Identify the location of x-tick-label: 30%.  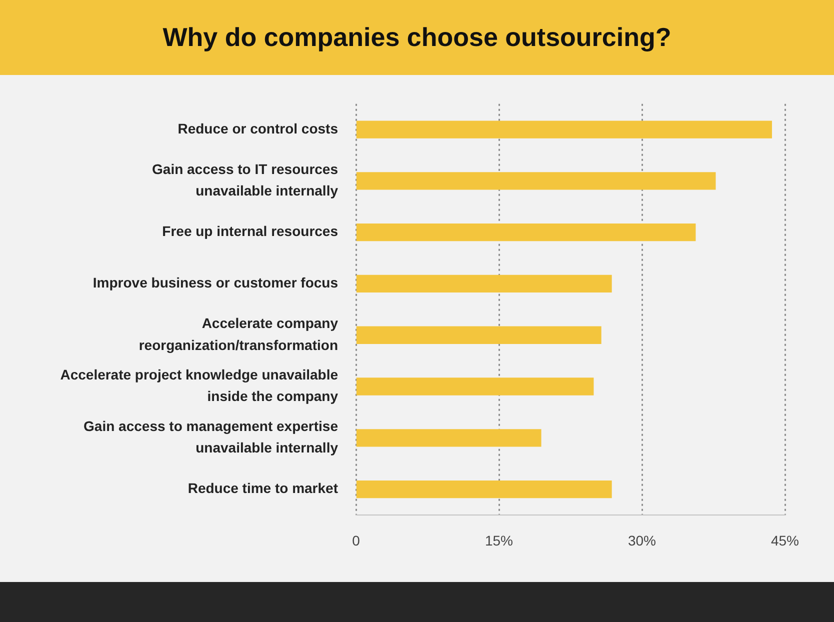
(642, 540).